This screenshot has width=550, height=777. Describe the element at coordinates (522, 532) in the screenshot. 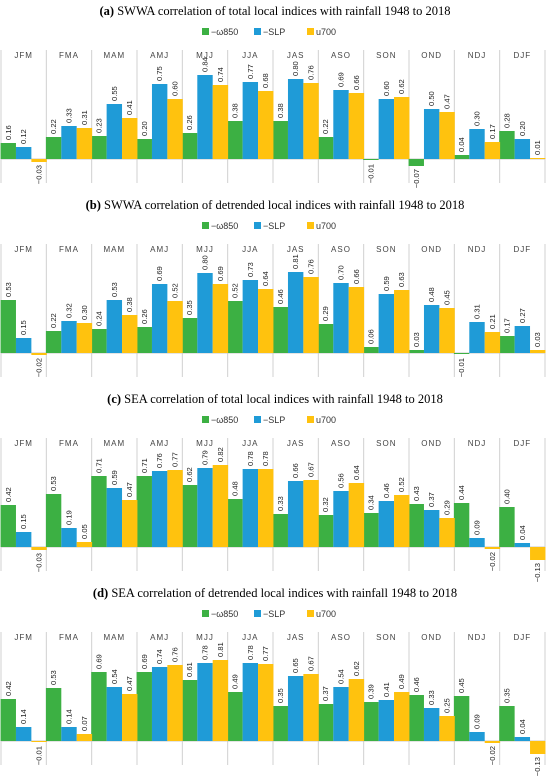

I see `value-label: 0.04` at that location.